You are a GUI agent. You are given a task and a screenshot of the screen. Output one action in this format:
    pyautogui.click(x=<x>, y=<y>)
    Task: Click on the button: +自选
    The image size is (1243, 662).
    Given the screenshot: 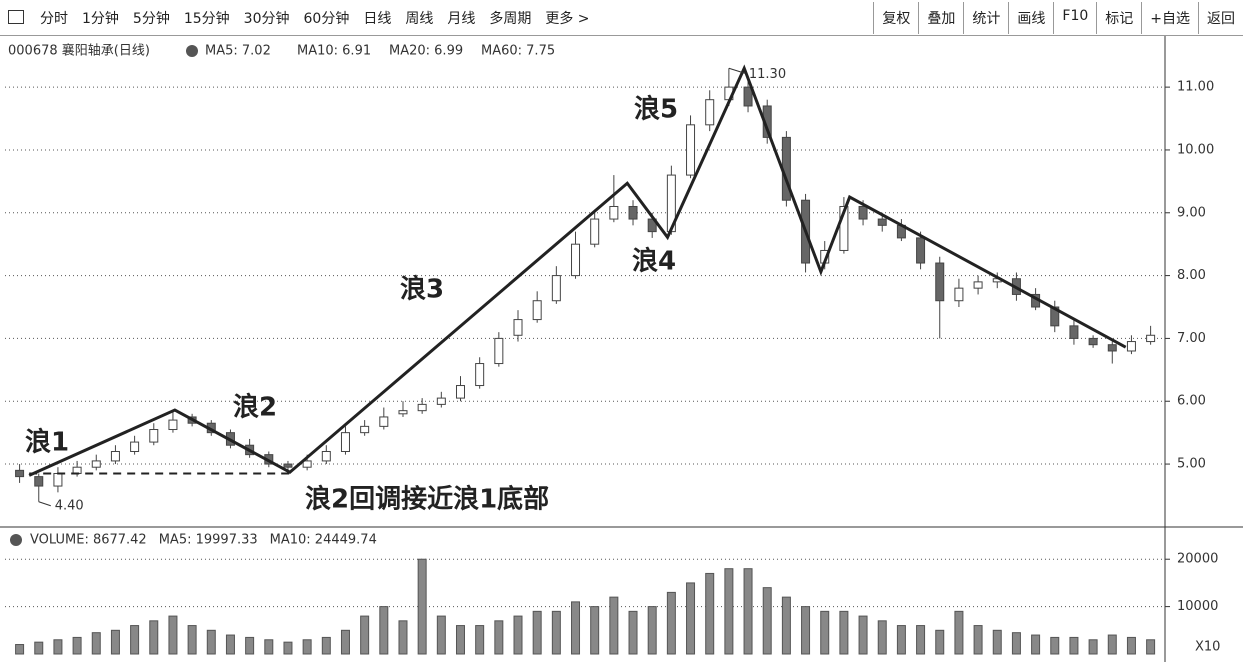 What is the action you would take?
    pyautogui.click(x=1169, y=17)
    